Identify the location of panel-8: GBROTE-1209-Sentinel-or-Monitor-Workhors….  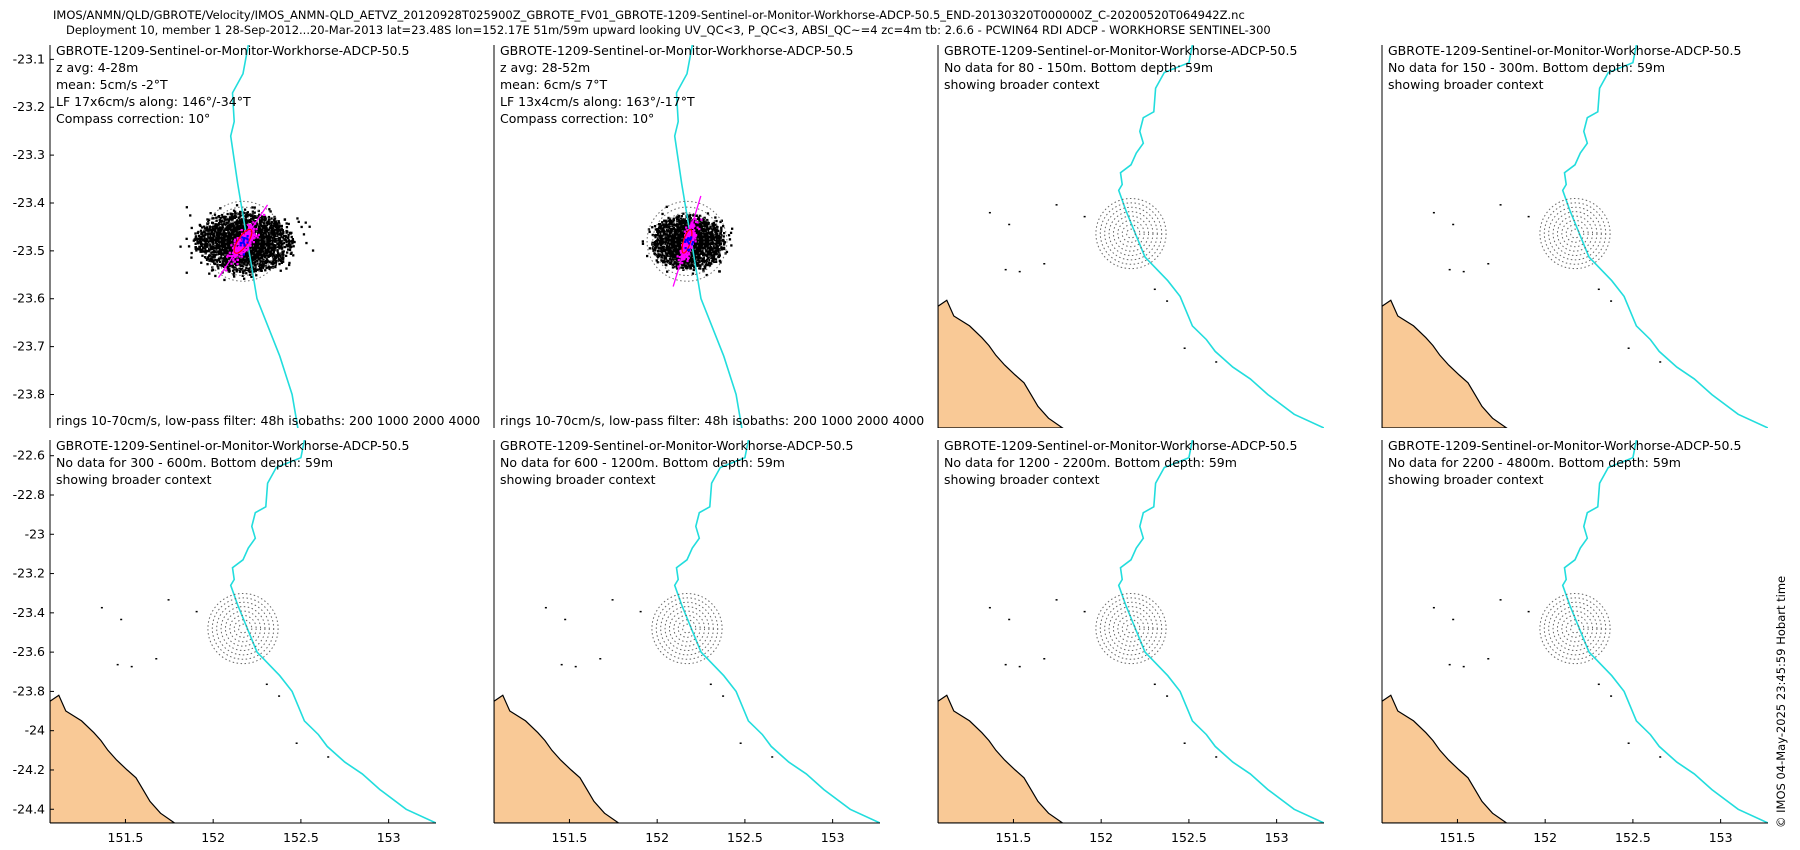
(1574, 641).